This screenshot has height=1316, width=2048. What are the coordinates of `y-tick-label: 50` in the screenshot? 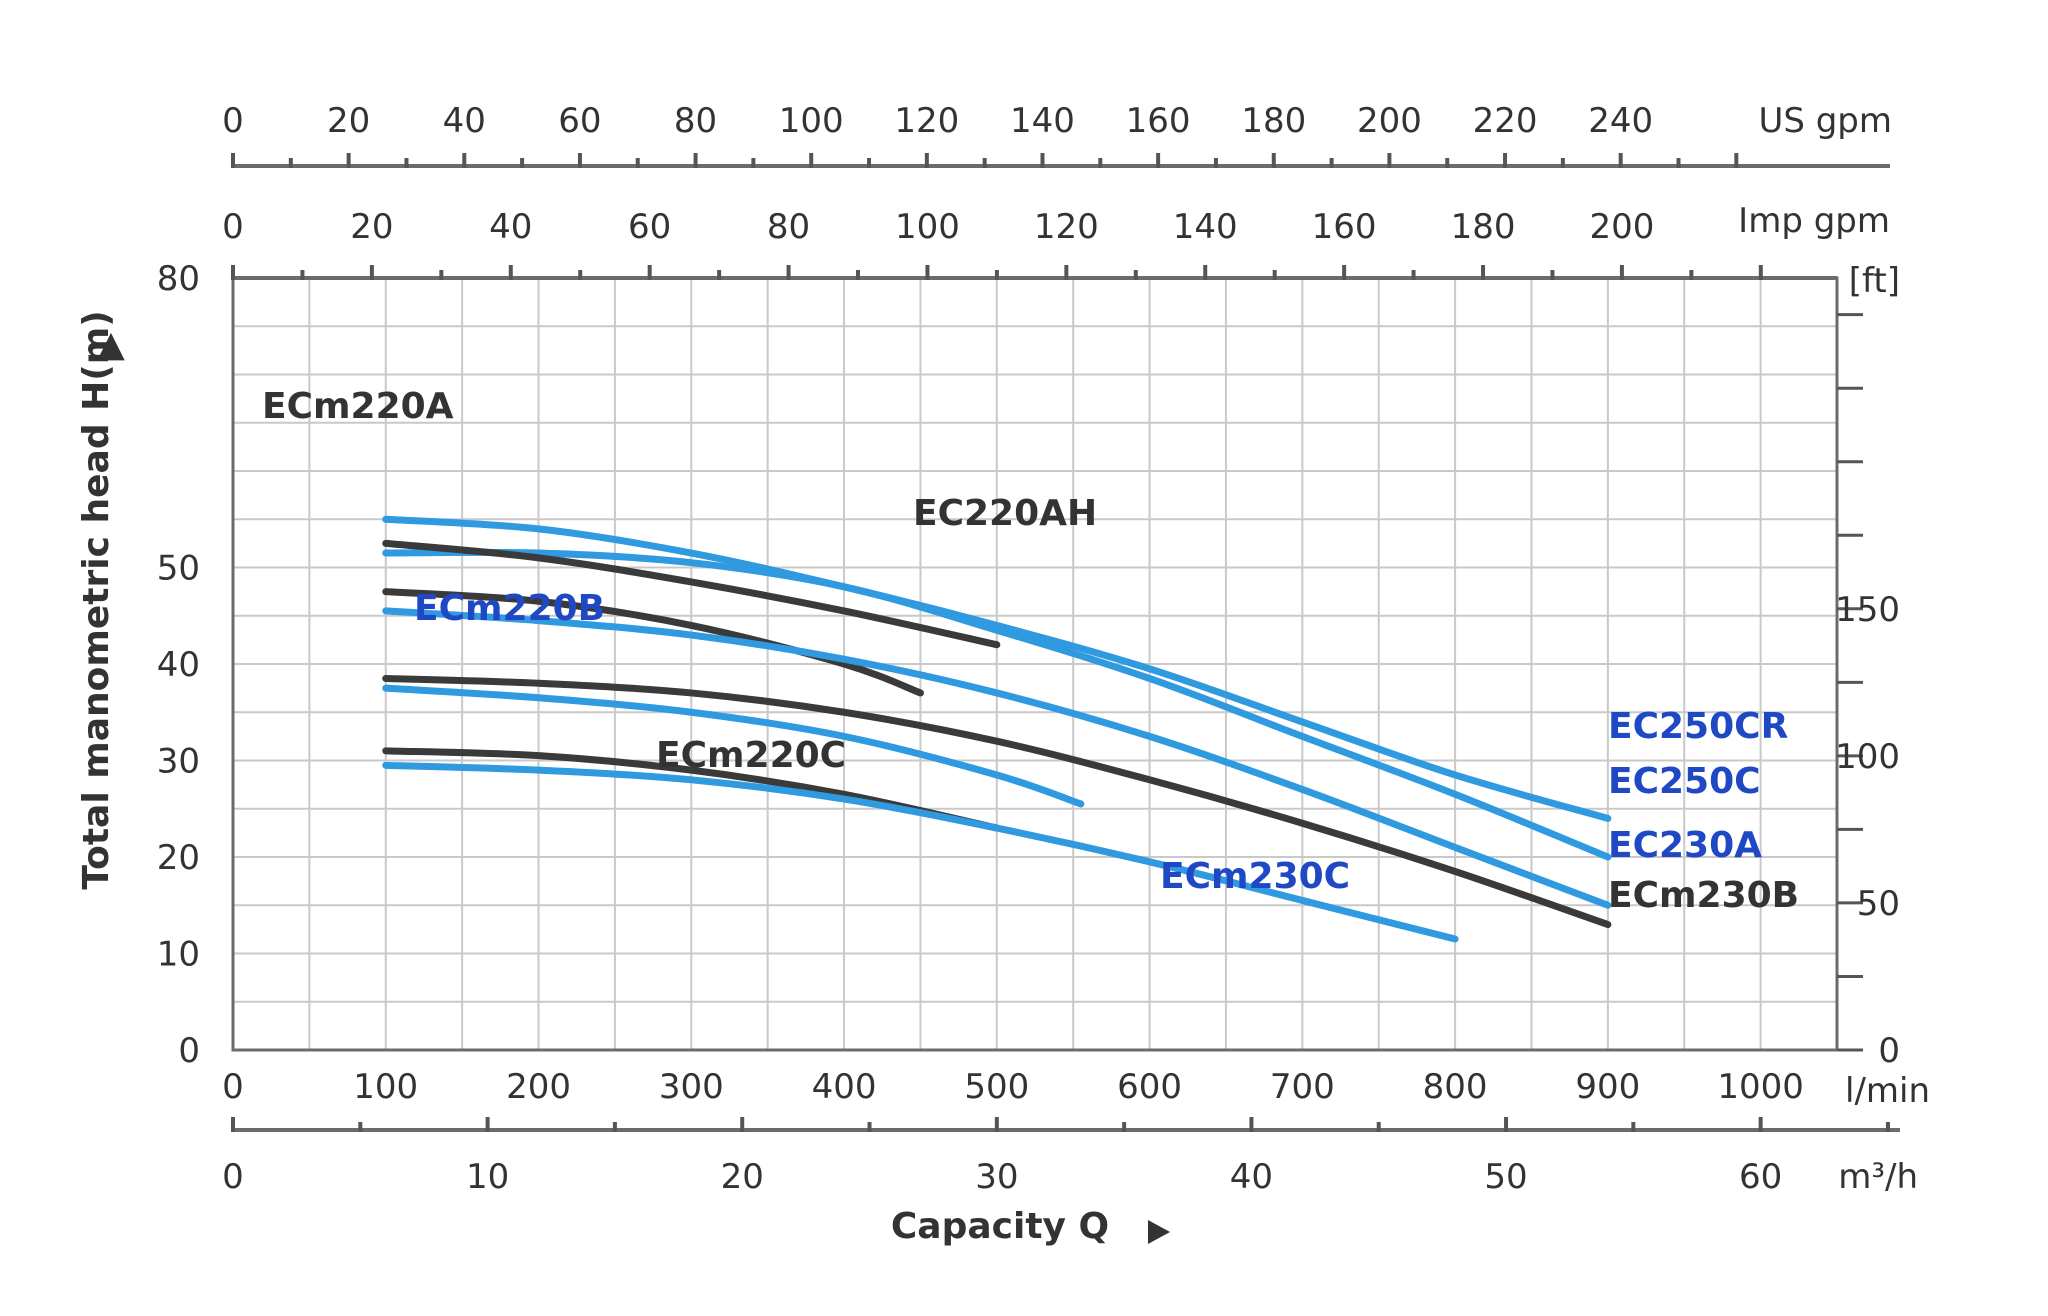 It's located at (178, 569).